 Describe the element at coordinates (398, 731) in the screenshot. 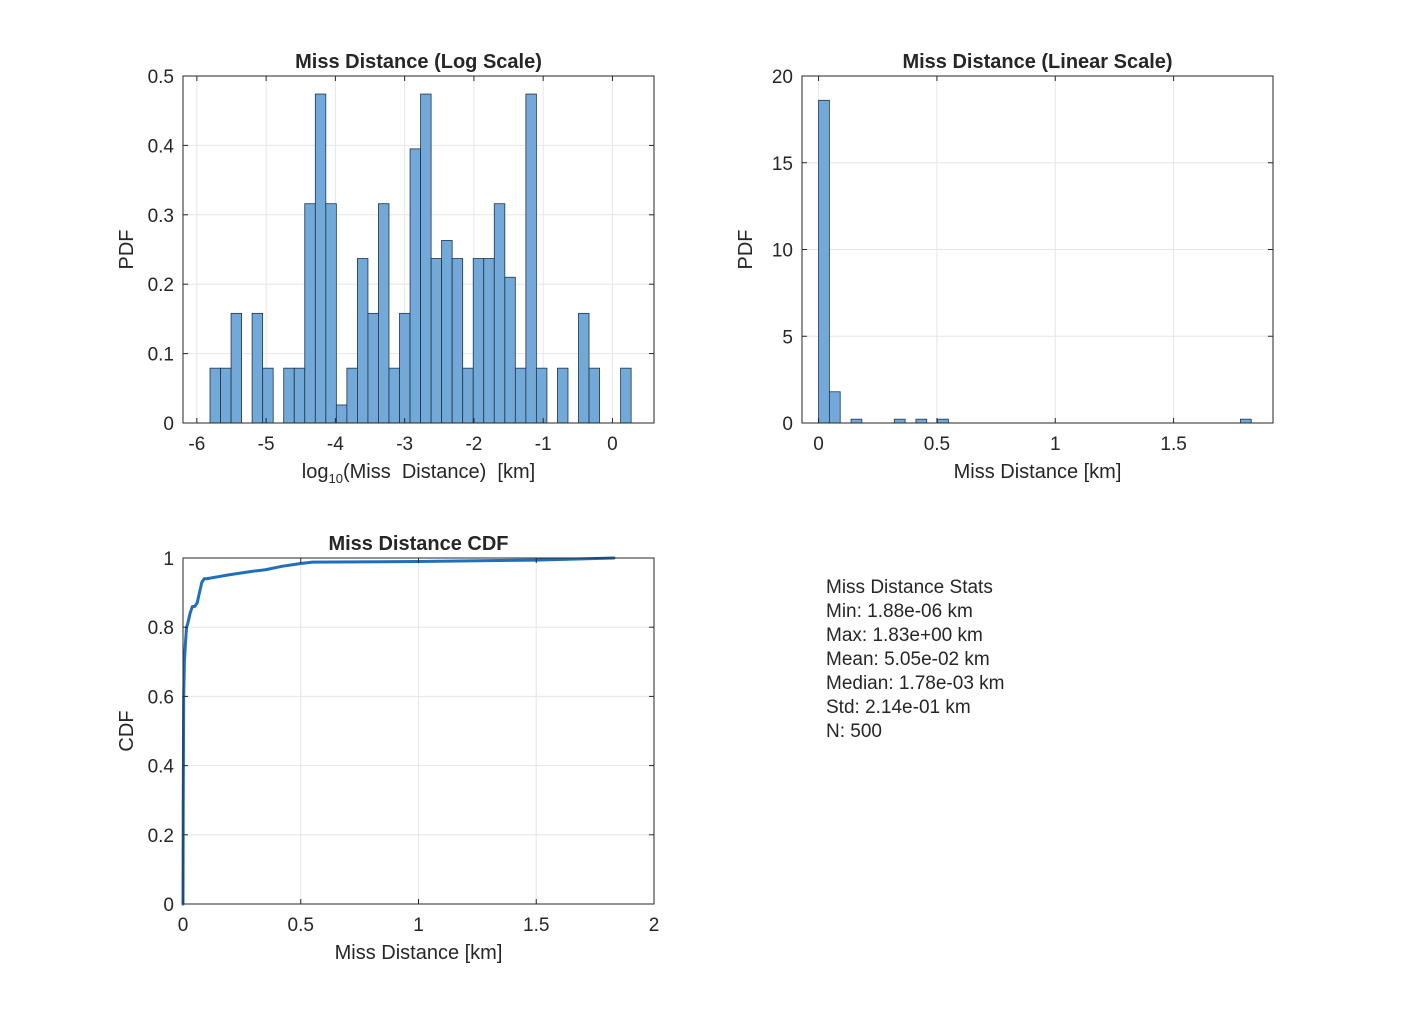

I see `cdf-line` at that location.